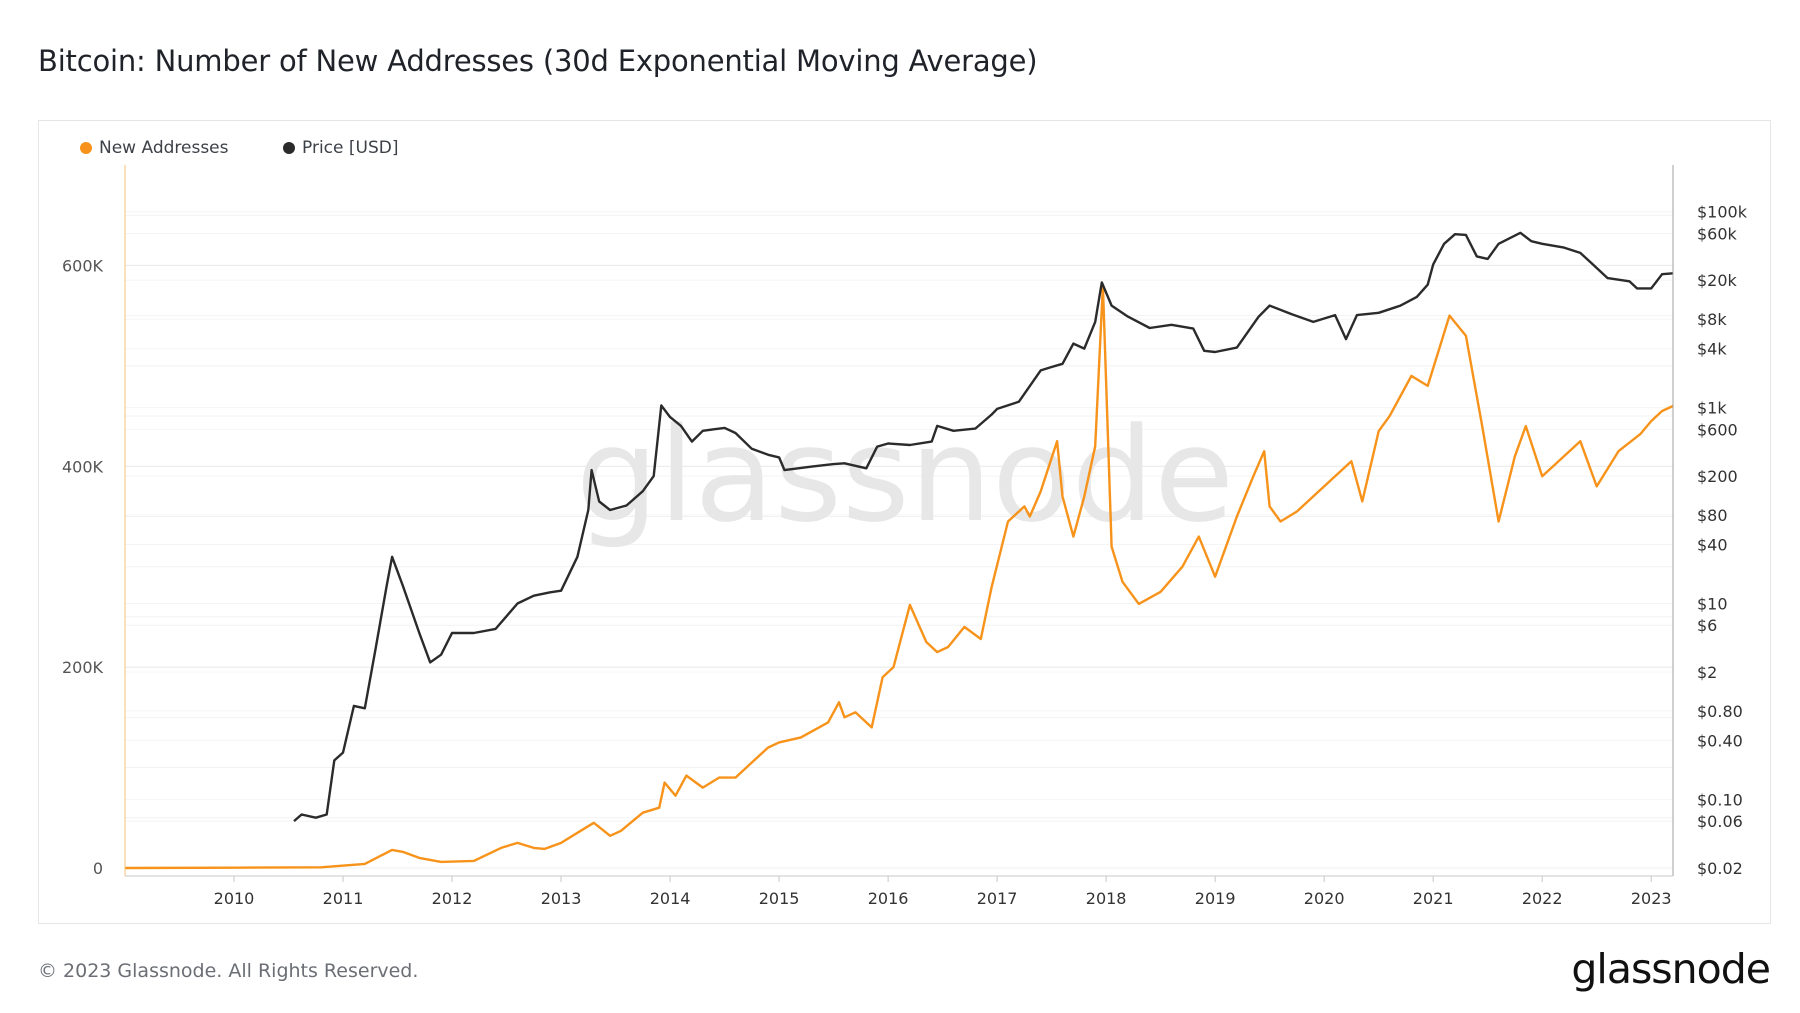 This screenshot has height=1013, width=1800. Describe the element at coordinates (1720, 868) in the screenshot. I see `y-right-tick-label: $0.02` at that location.